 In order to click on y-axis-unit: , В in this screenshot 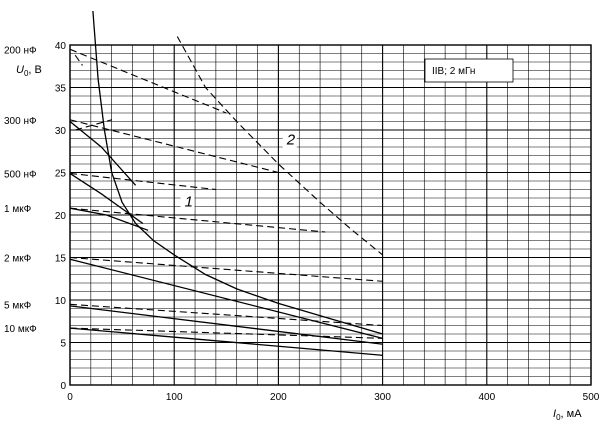, I will do `click(34, 70)`.